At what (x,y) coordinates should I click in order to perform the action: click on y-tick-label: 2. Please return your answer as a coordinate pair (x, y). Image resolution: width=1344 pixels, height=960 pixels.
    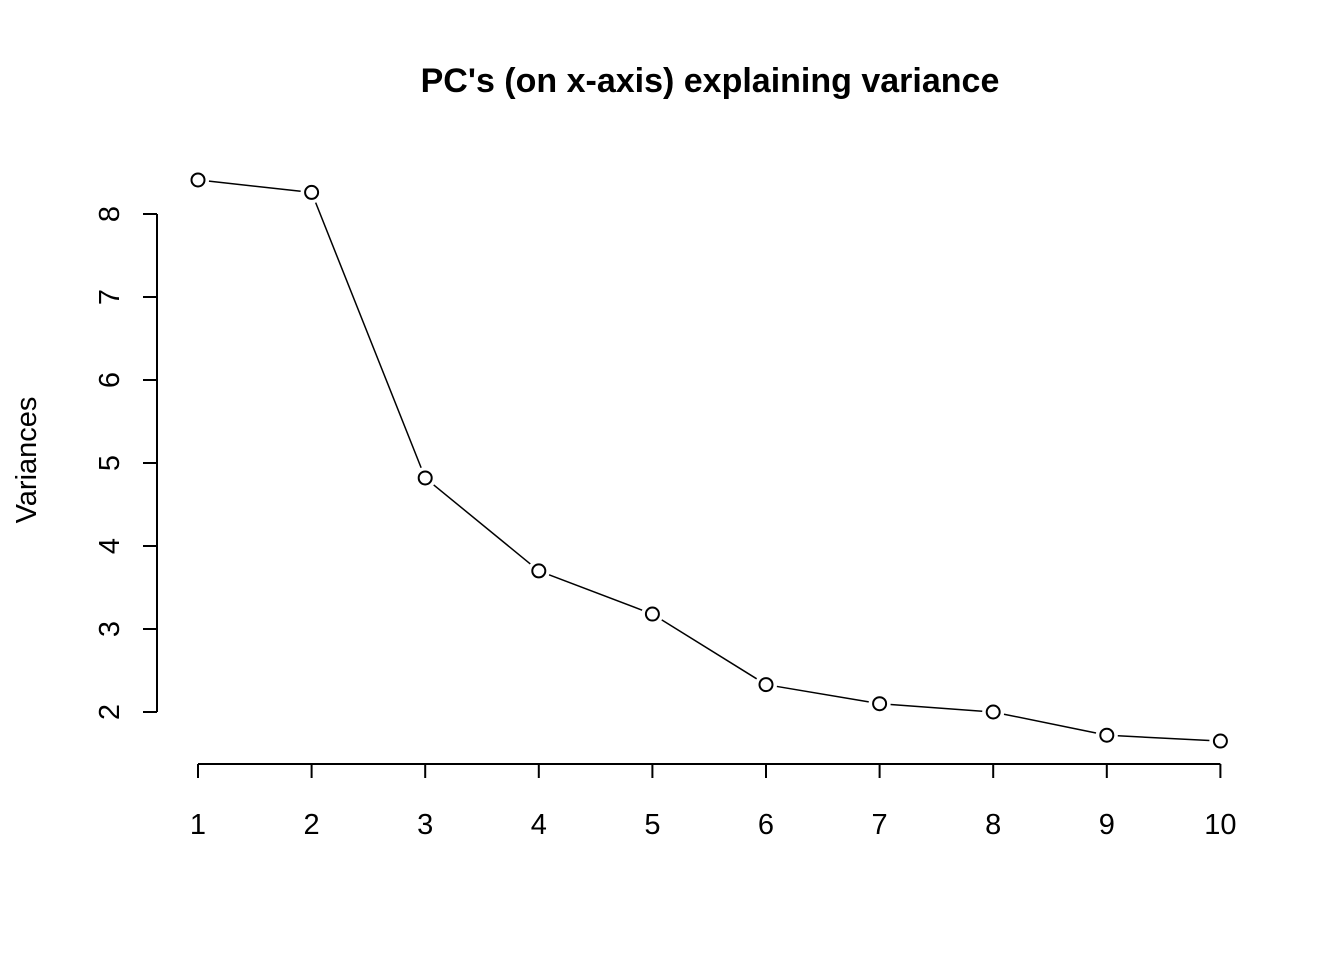
    Looking at the image, I should click on (110, 712).